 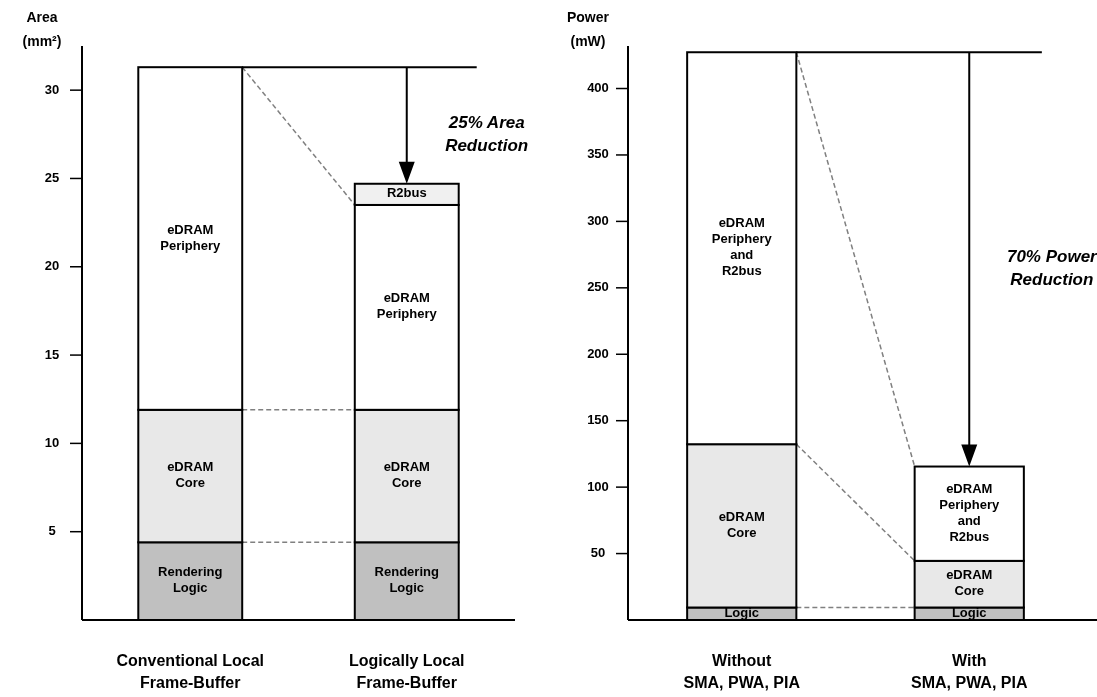 What do you see at coordinates (52, 354) in the screenshot?
I see `y-tick-label: 15` at bounding box center [52, 354].